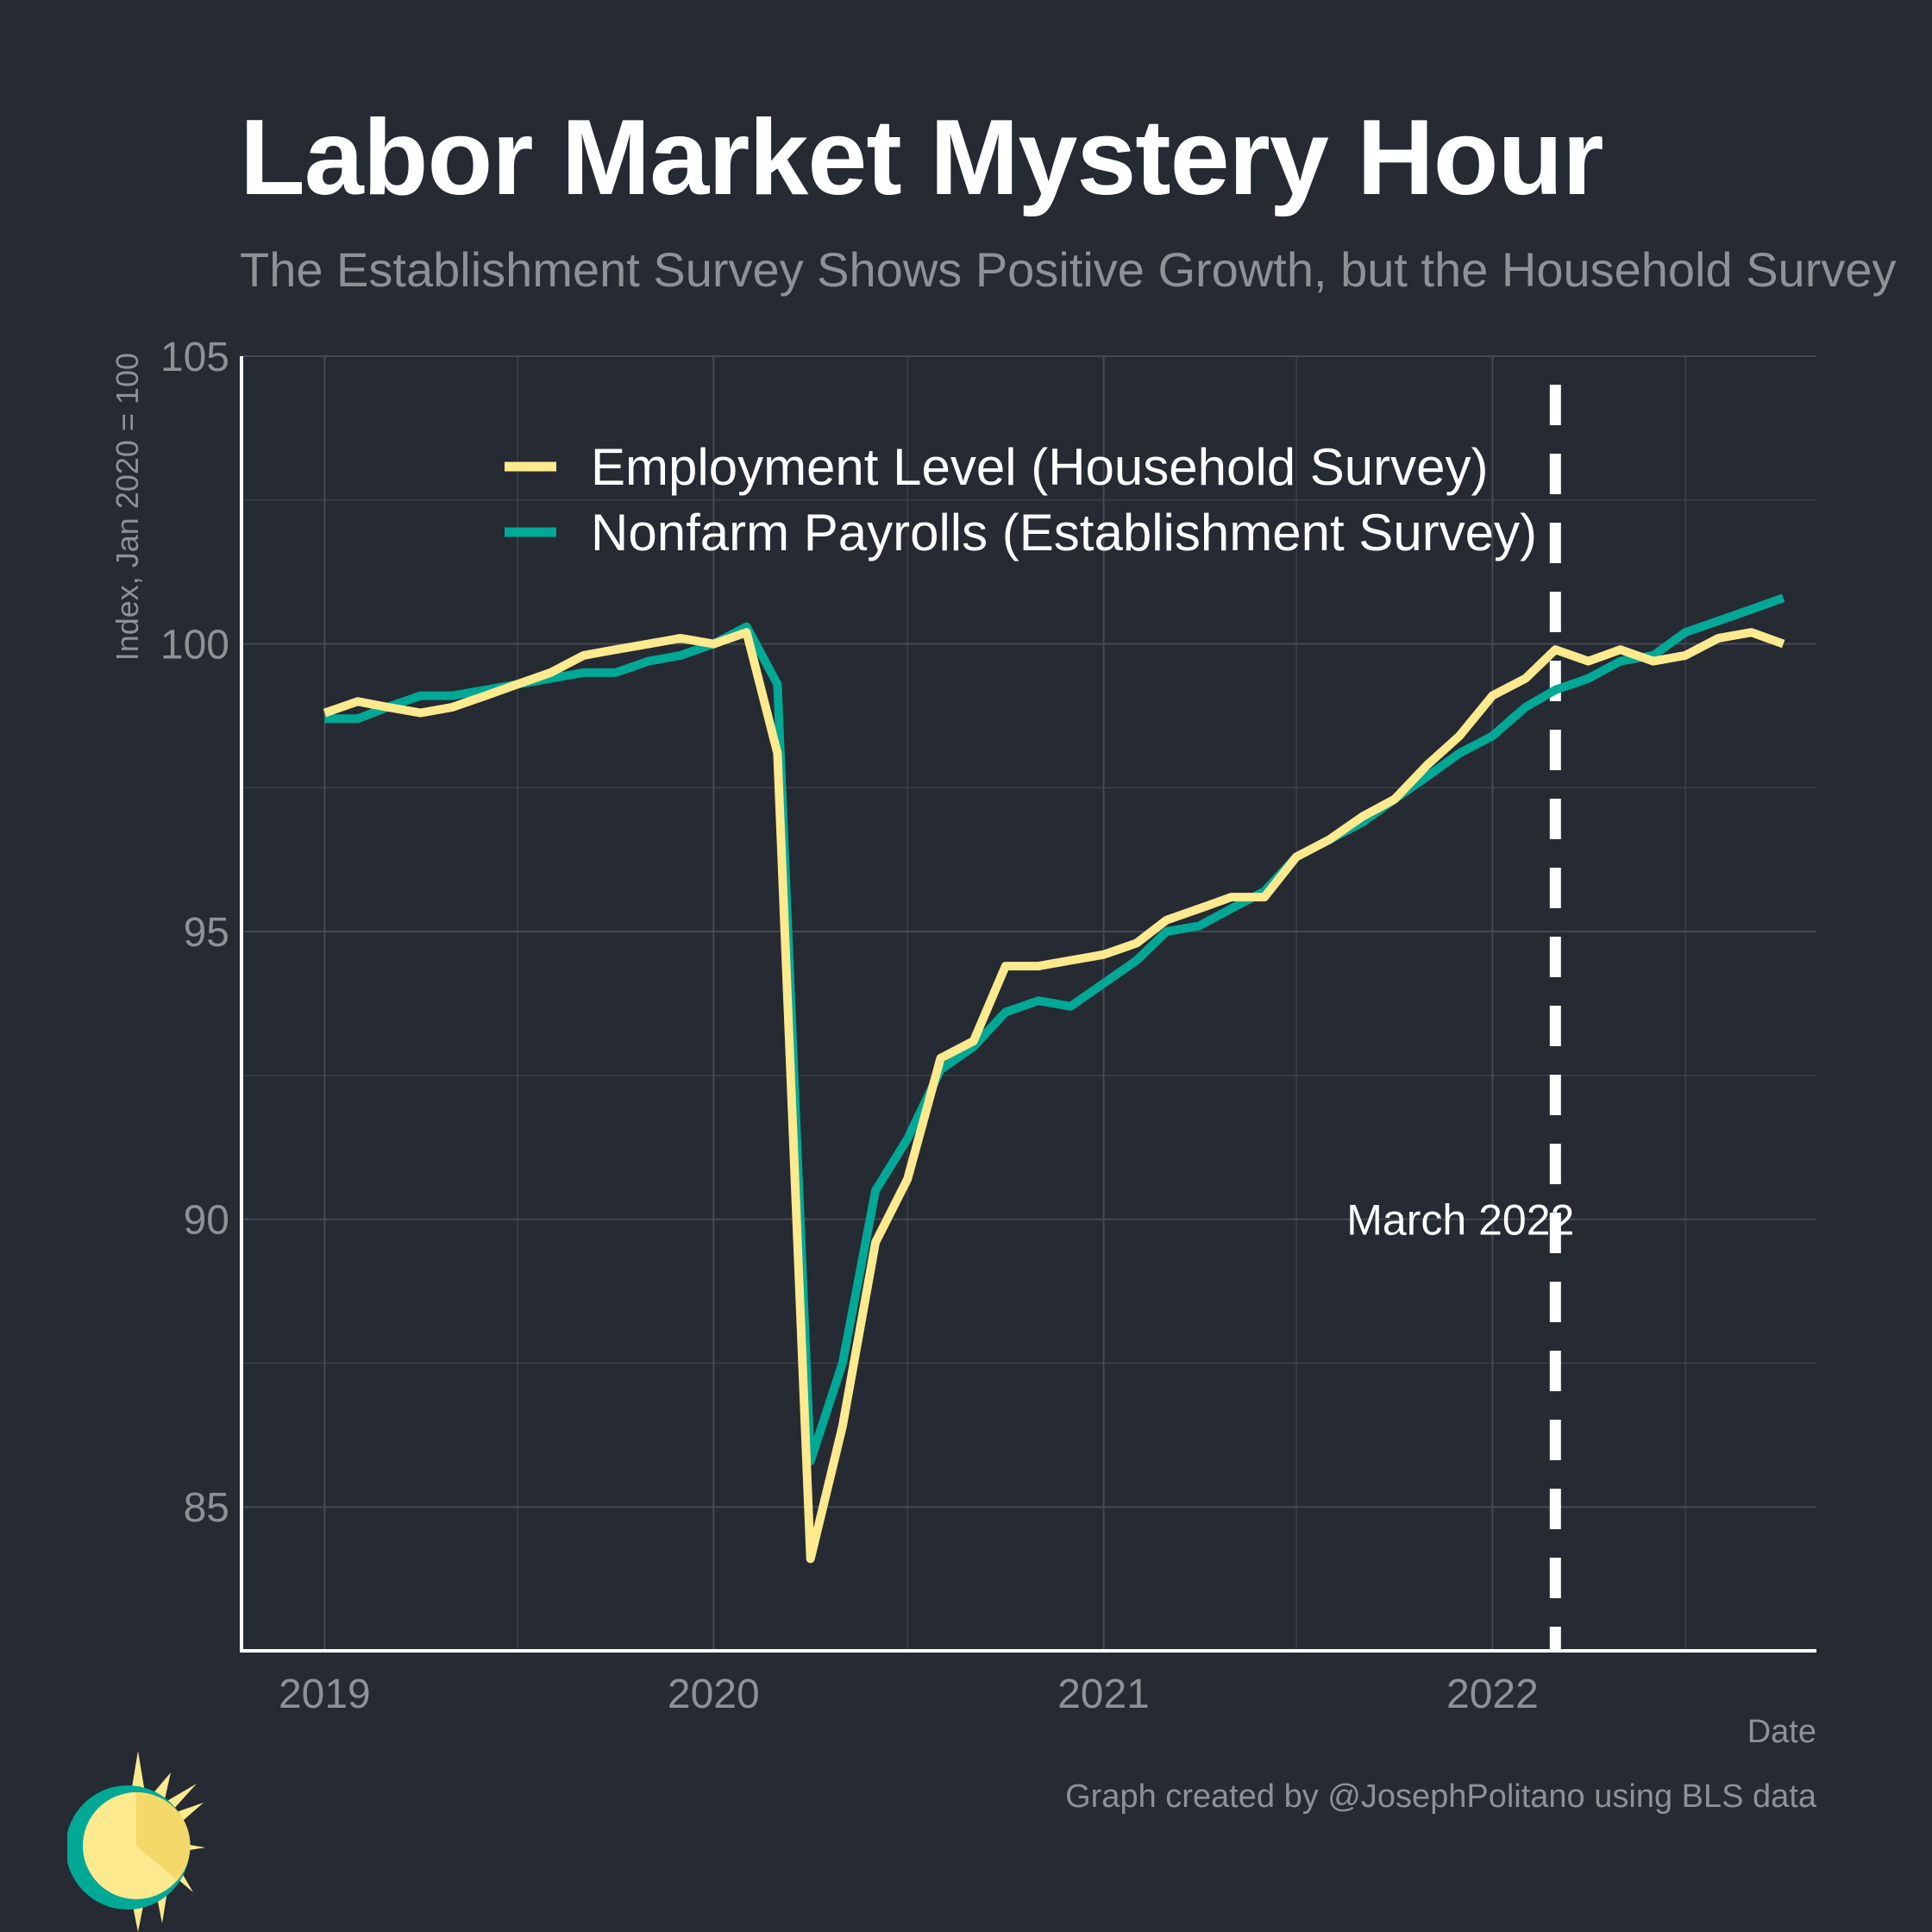 The height and width of the screenshot is (1932, 1932). I want to click on x-tick-labels: 2019 2020 2021 2022, so click(909, 1694).